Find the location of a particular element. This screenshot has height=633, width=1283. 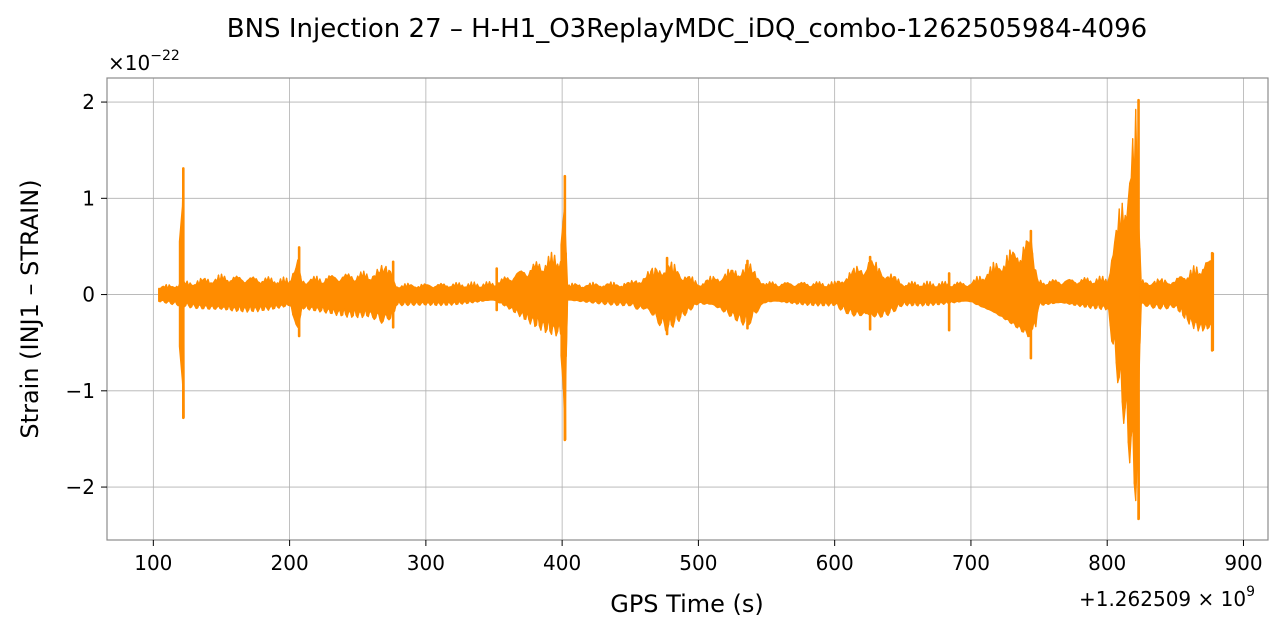

x-offset-label: +1.262509 × 109 is located at coordinates (1167, 597).